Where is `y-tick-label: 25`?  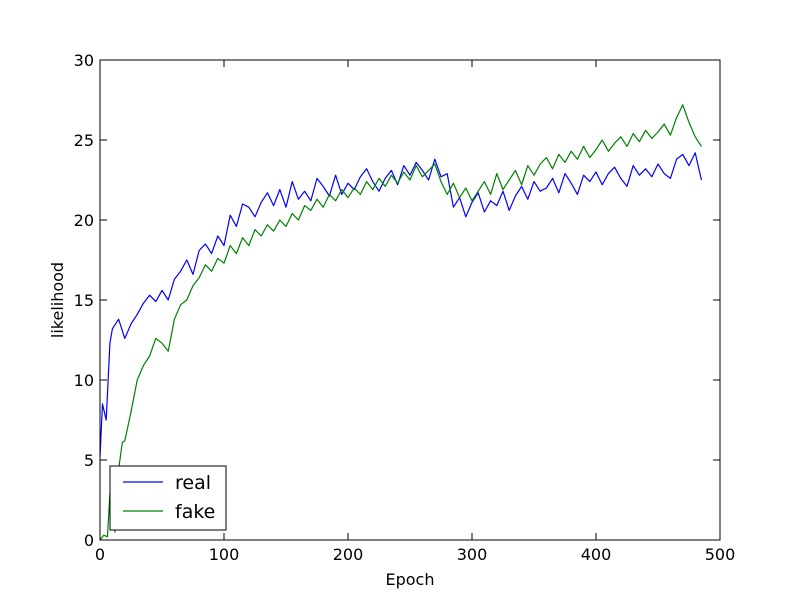
y-tick-label: 25 is located at coordinates (84, 140).